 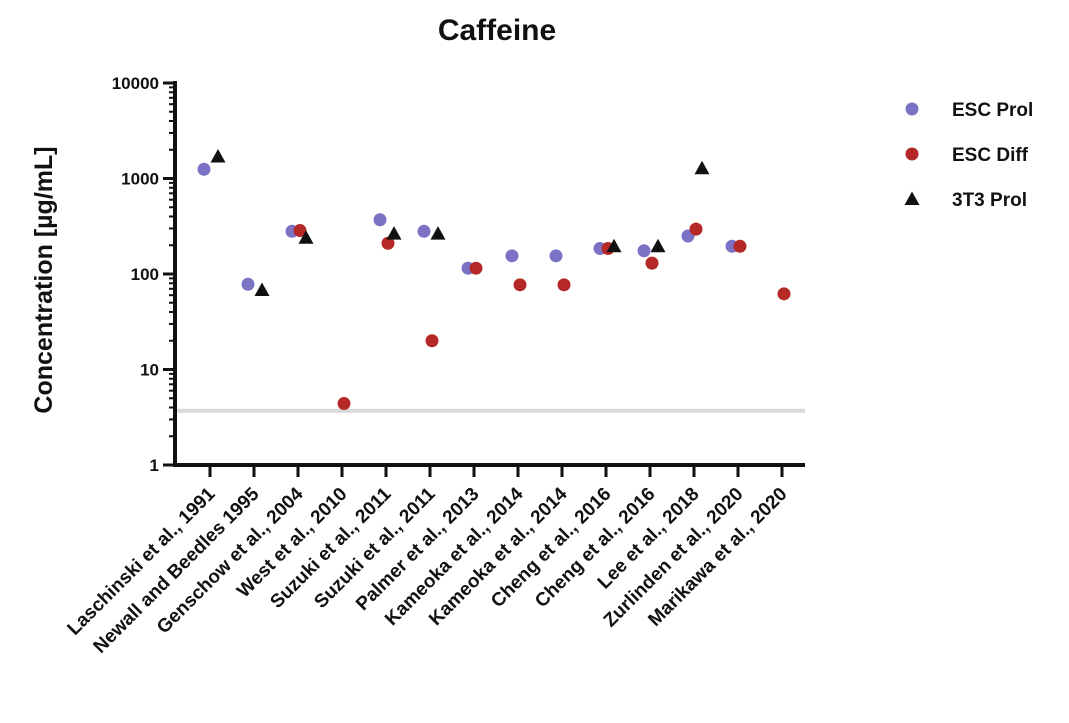 I want to click on x-tick-label: Newall and Beedles 1995, so click(x=177, y=570).